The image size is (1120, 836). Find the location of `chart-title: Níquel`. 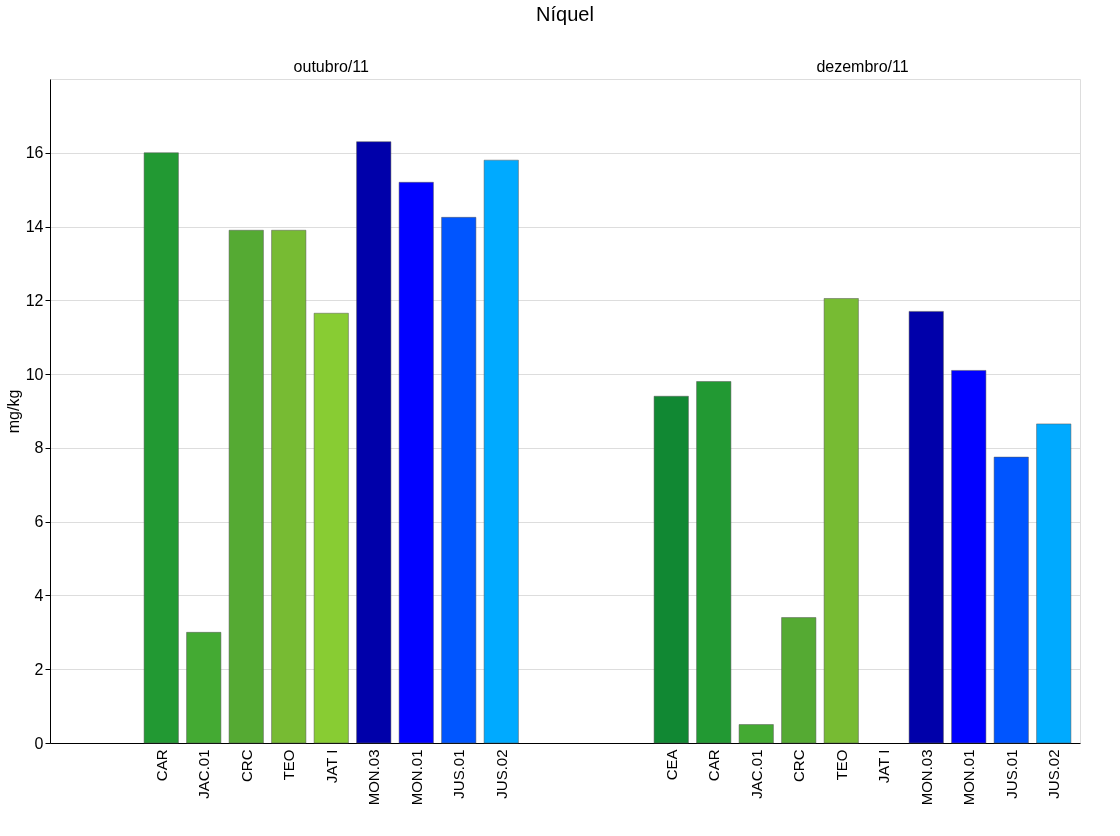

chart-title: Níquel is located at coordinates (565, 14).